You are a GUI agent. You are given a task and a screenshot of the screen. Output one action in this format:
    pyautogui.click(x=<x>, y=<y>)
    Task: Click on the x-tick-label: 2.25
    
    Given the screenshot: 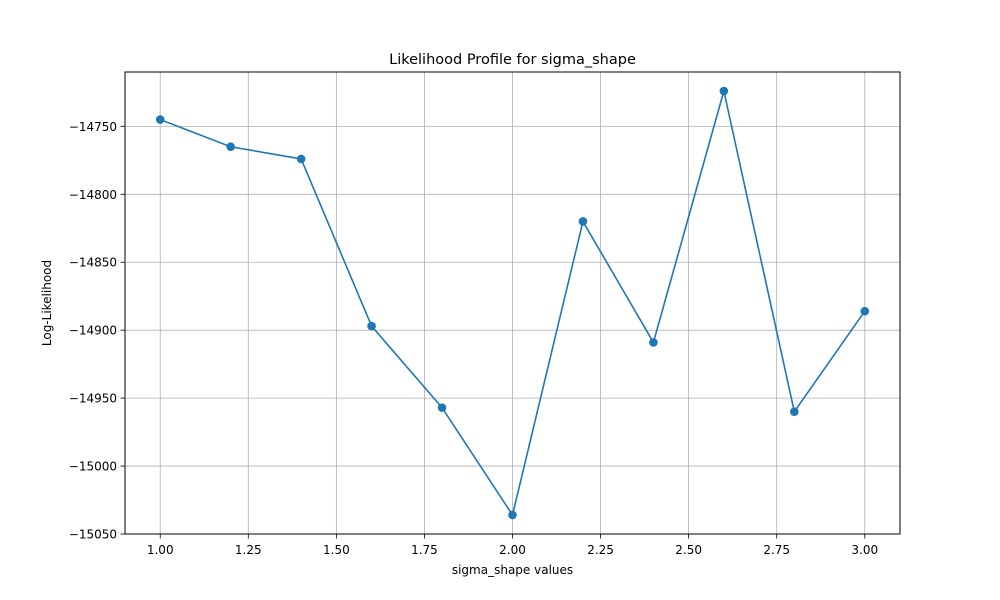 What is the action you would take?
    pyautogui.click(x=600, y=550)
    